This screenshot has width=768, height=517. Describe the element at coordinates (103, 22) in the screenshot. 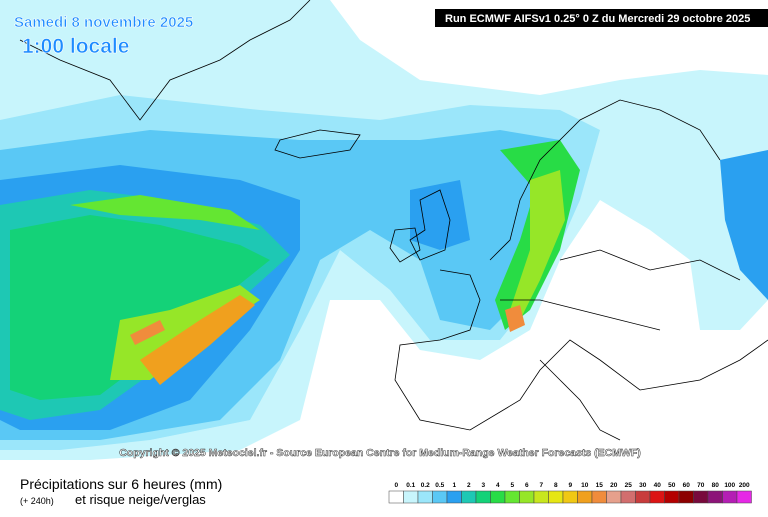

I see `forecast-date: Samedi 8 novembre 2025` at that location.